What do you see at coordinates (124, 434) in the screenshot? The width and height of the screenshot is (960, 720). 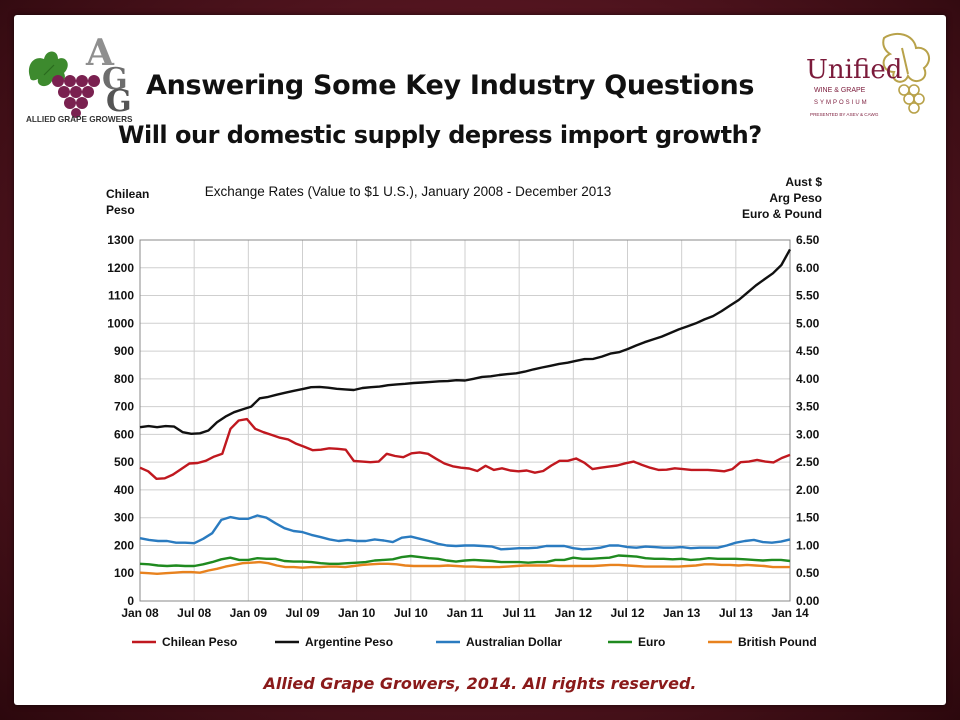 I see `left-tick-label: 600` at bounding box center [124, 434].